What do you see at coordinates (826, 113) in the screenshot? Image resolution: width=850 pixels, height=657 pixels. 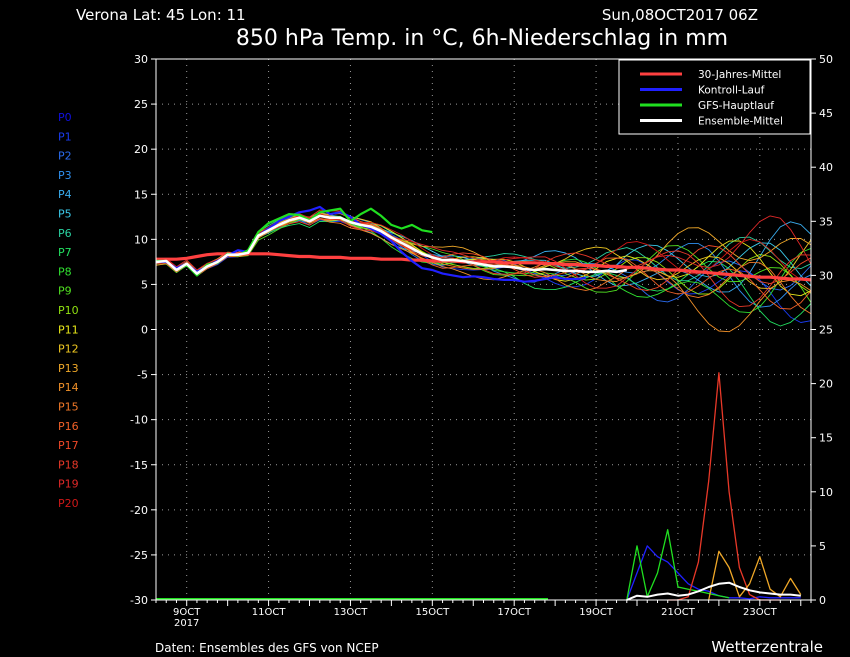 I see `y-right-tick-label: 45` at bounding box center [826, 113].